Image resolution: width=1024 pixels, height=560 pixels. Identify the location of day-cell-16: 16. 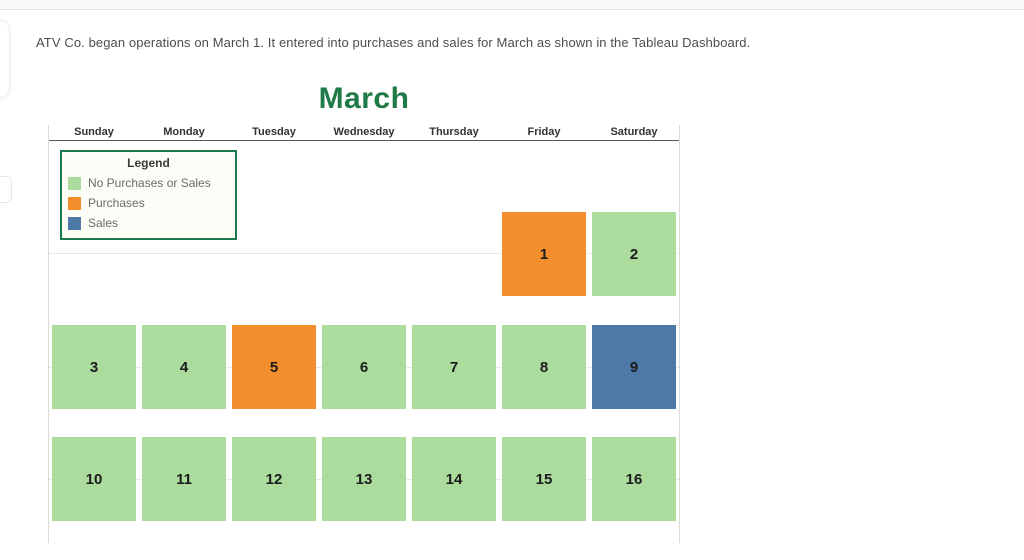
(634, 479).